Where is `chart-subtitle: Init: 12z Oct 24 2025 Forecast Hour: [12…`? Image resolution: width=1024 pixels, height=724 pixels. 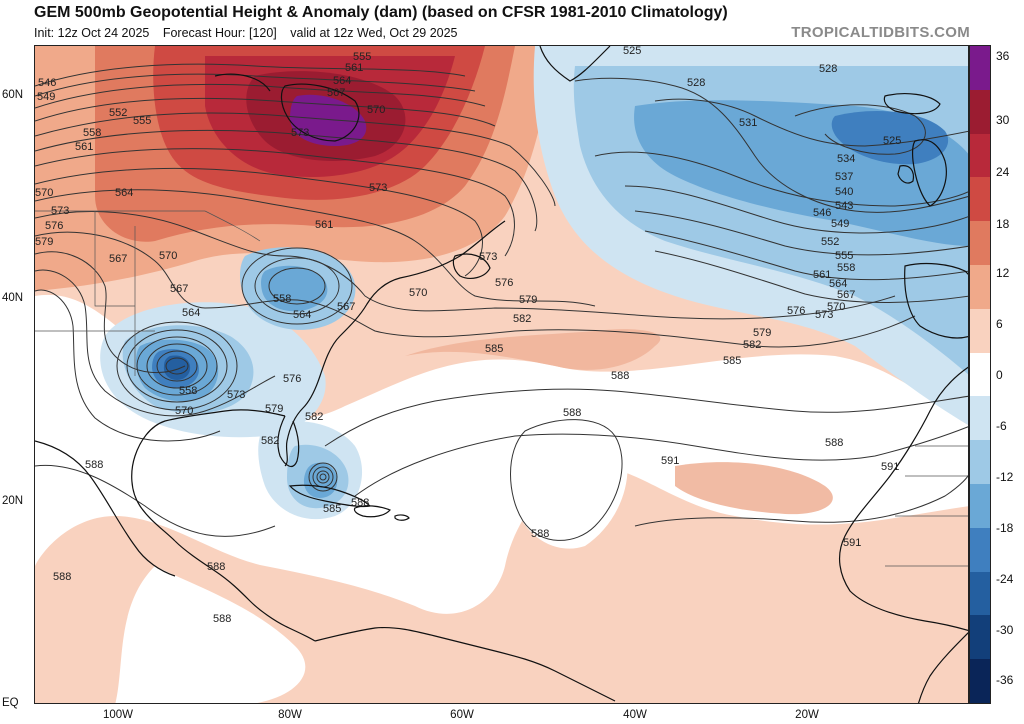
chart-subtitle: Init: 12z Oct 24 2025 Forecast Hour: [12… is located at coordinates (251, 33).